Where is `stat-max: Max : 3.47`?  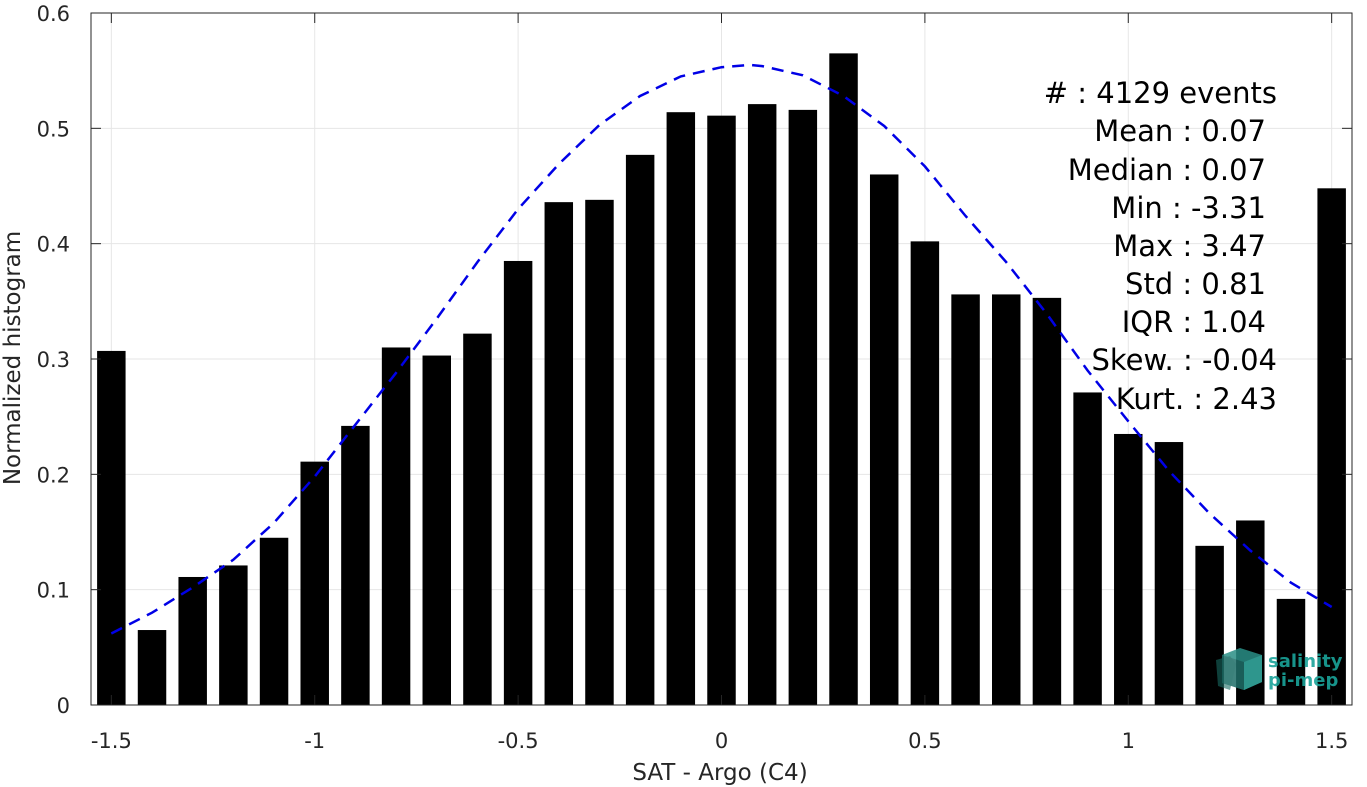 stat-max: Max : 3.47 is located at coordinates (1189, 246).